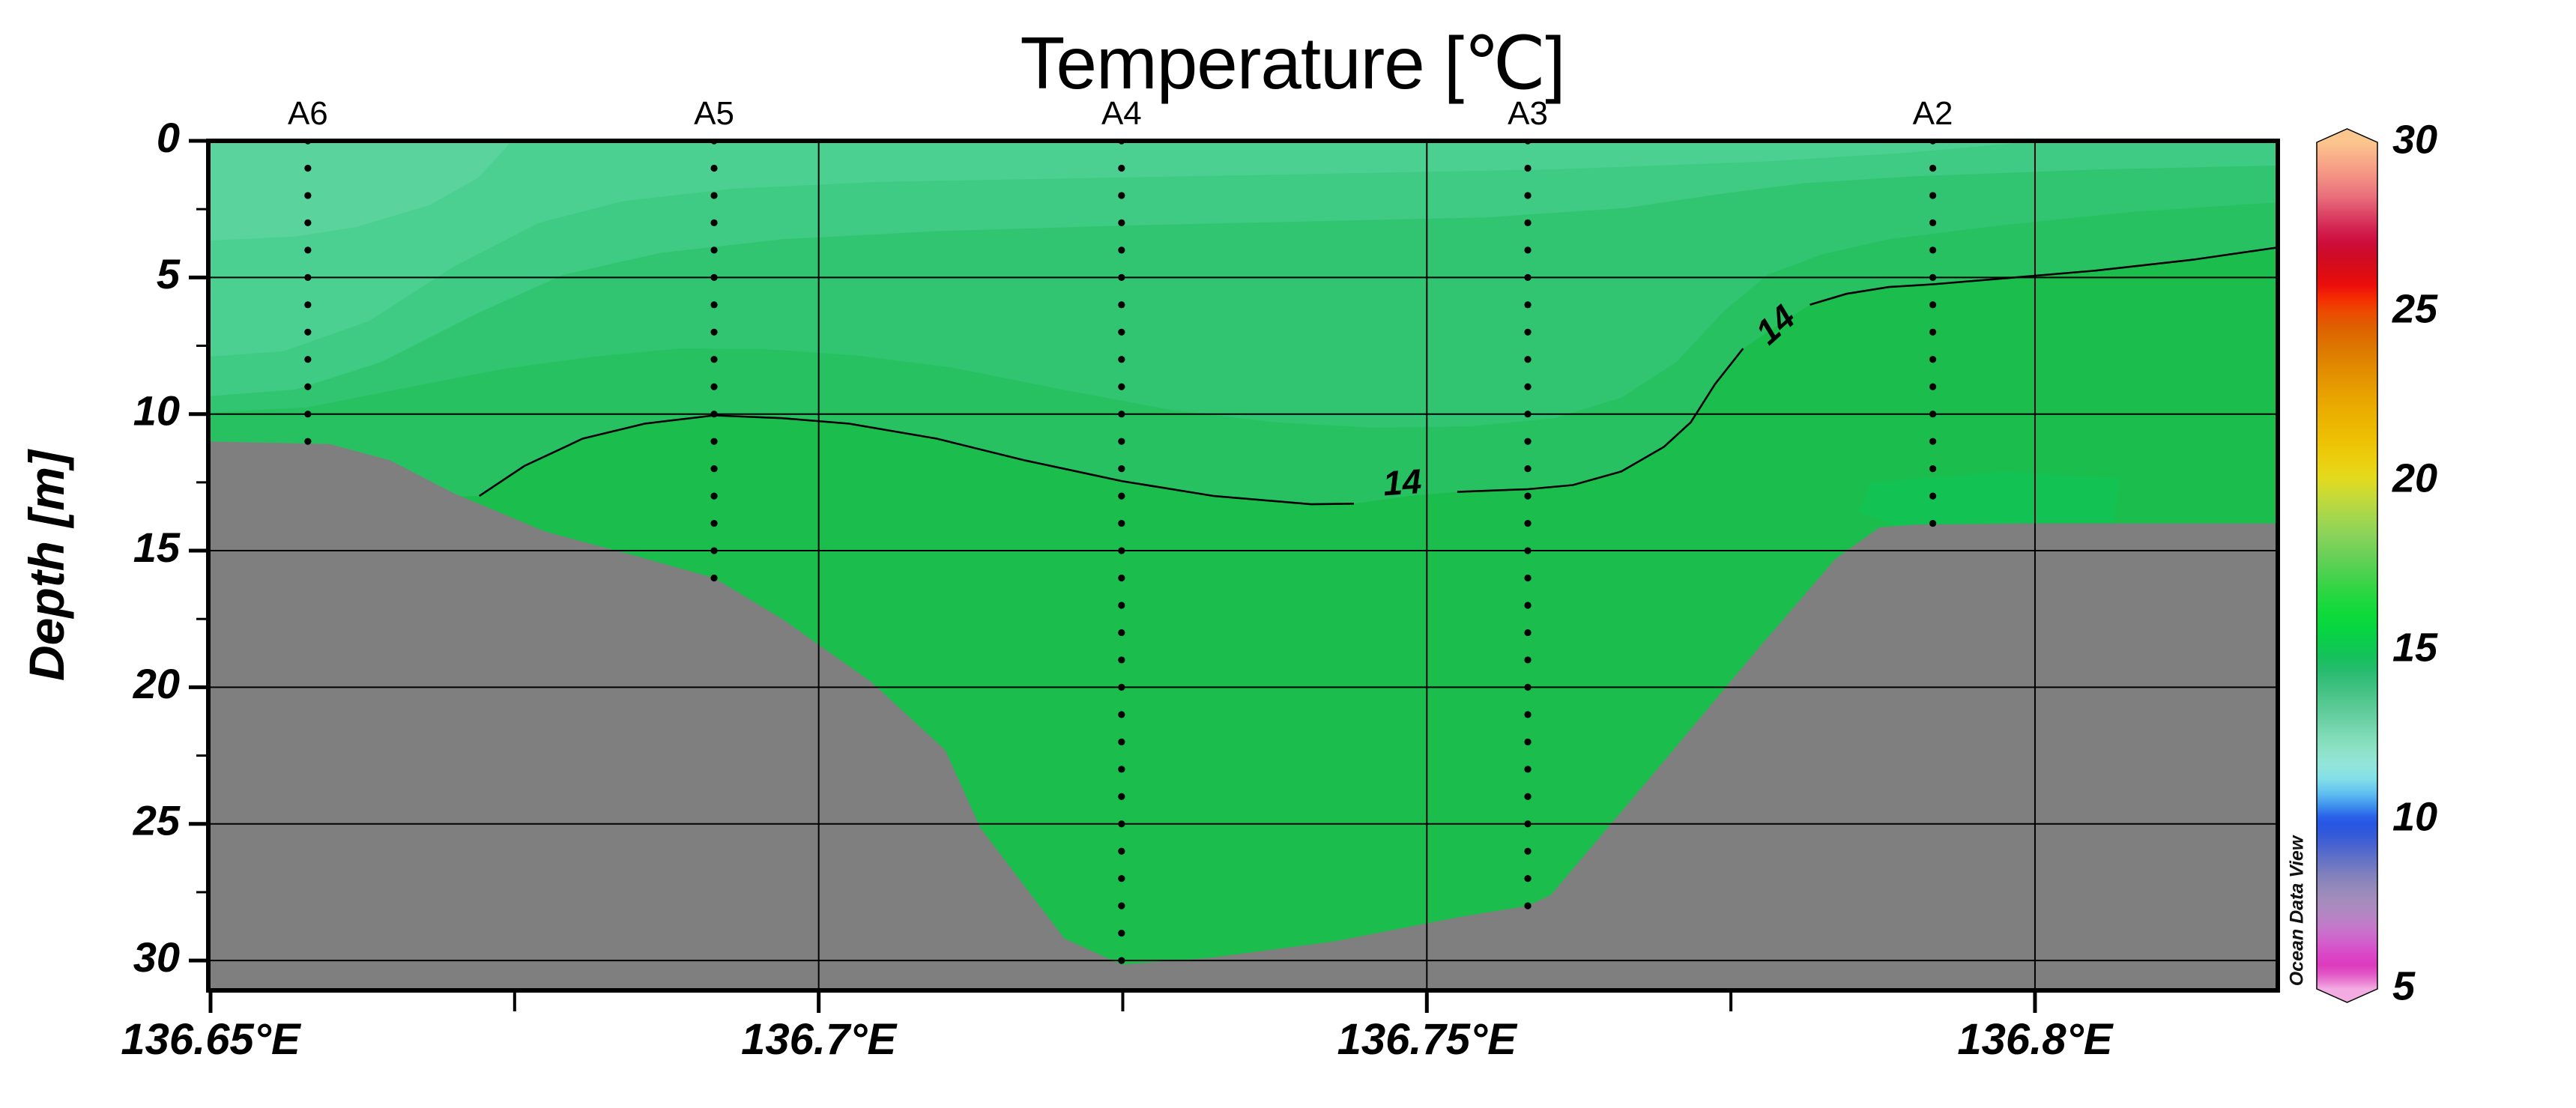 This screenshot has width=2576, height=1108. I want to click on station-dots-A5, so click(714, 362).